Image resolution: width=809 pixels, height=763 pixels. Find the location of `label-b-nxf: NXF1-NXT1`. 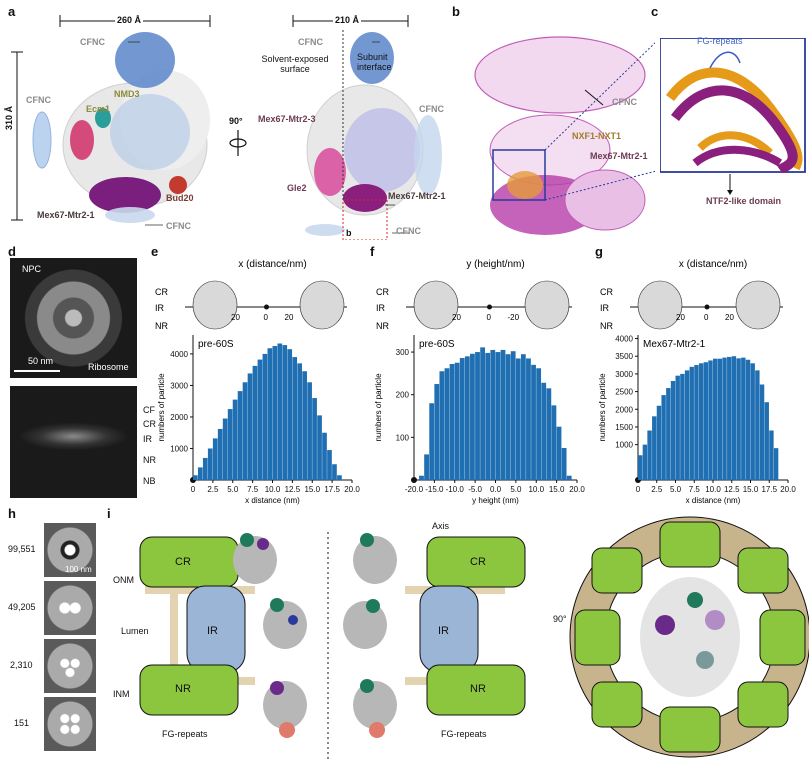

label-b-nxf: NXF1-NXT1 is located at coordinates (597, 136).